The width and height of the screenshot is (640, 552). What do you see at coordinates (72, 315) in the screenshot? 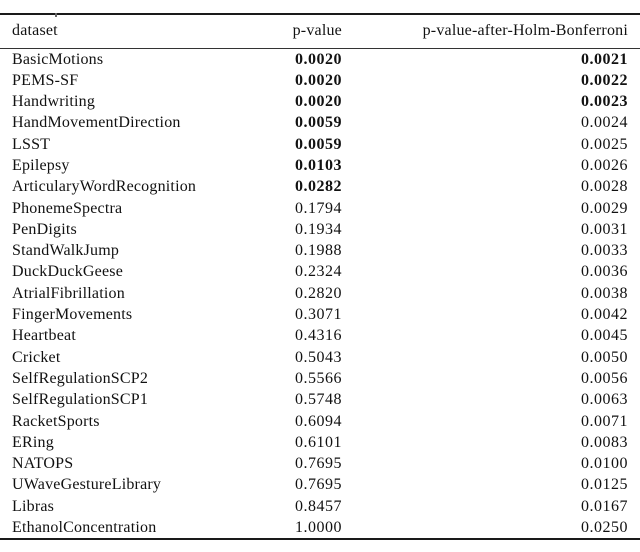
I see `dataset-name-cell: FingerMovements` at bounding box center [72, 315].